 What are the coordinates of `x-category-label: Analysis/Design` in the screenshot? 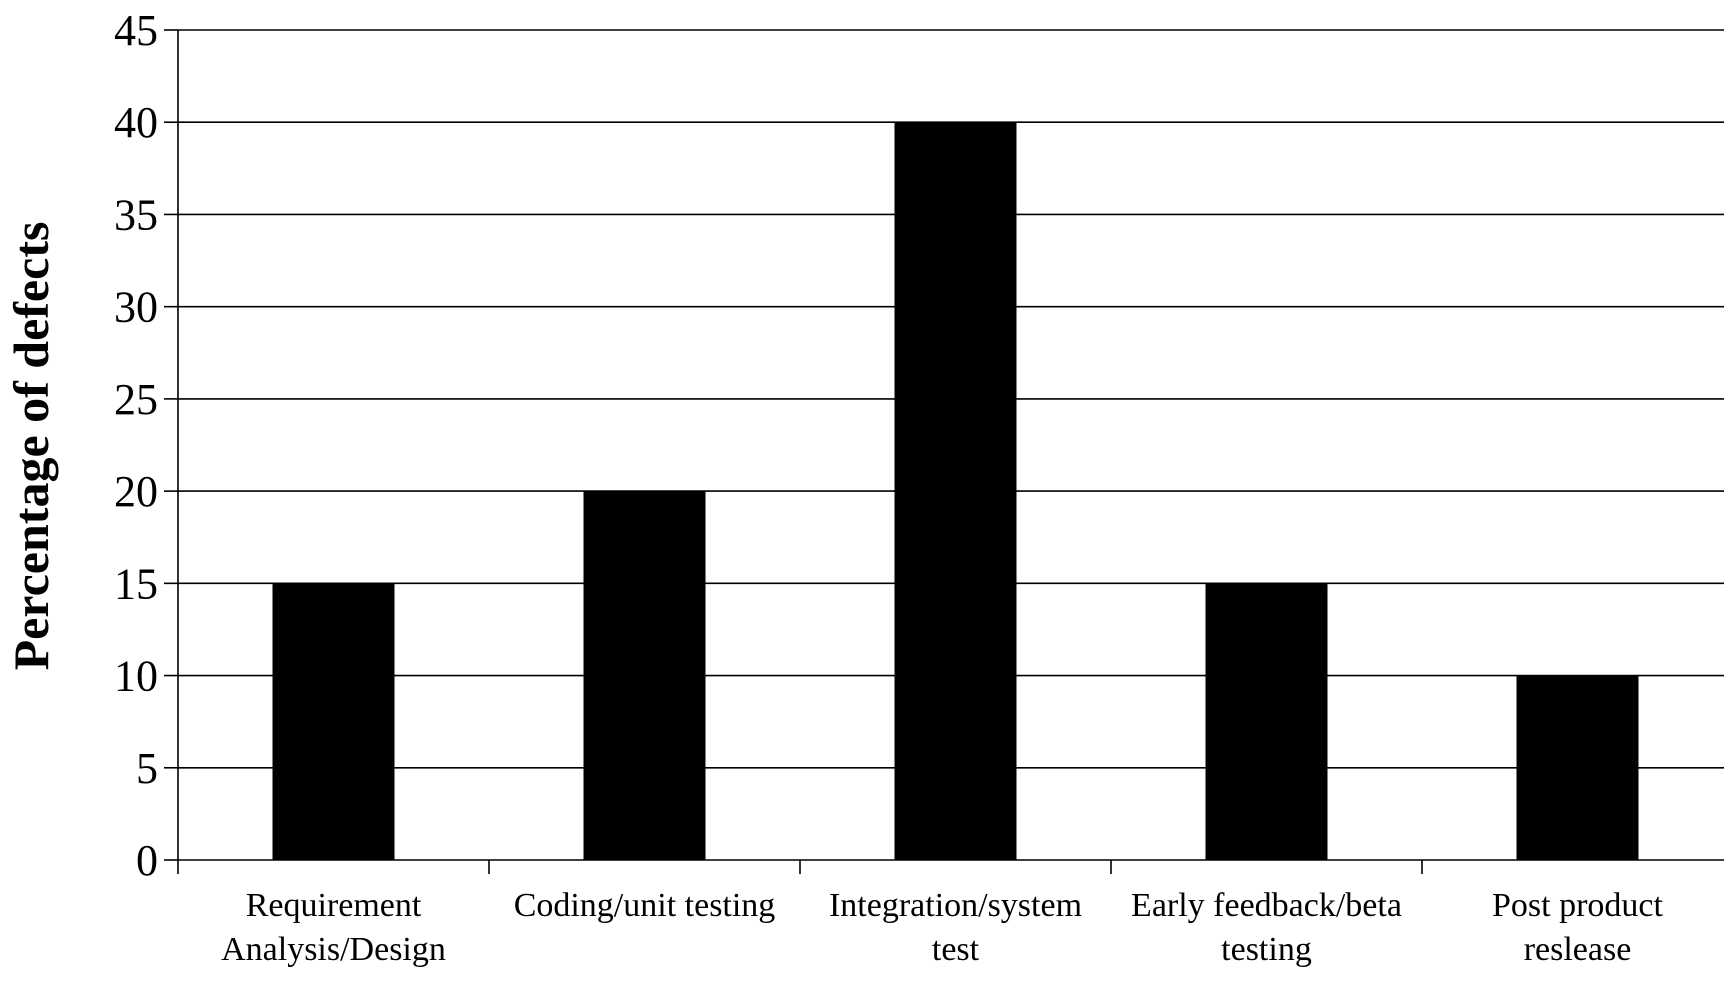 It's located at (333, 949).